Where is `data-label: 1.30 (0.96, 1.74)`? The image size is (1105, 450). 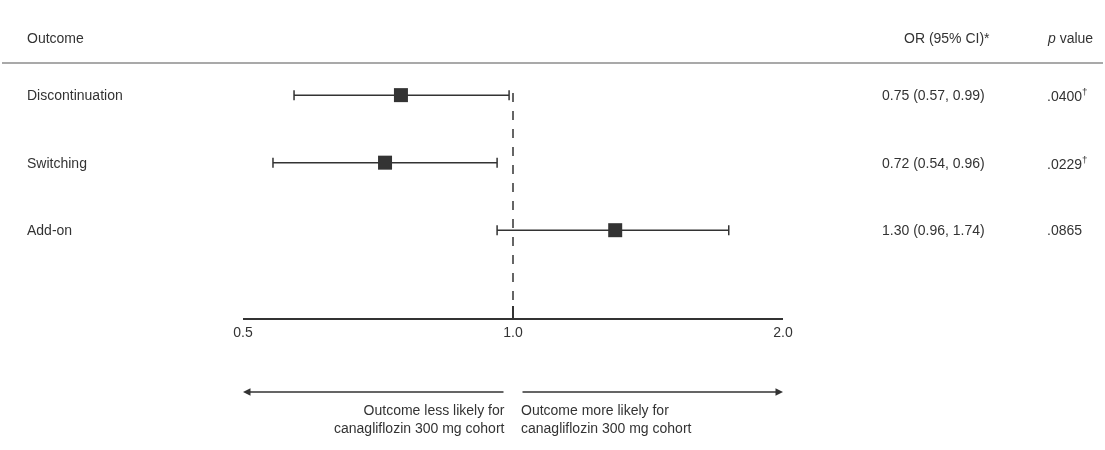
data-label: 1.30 (0.96, 1.74) is located at coordinates (933, 230).